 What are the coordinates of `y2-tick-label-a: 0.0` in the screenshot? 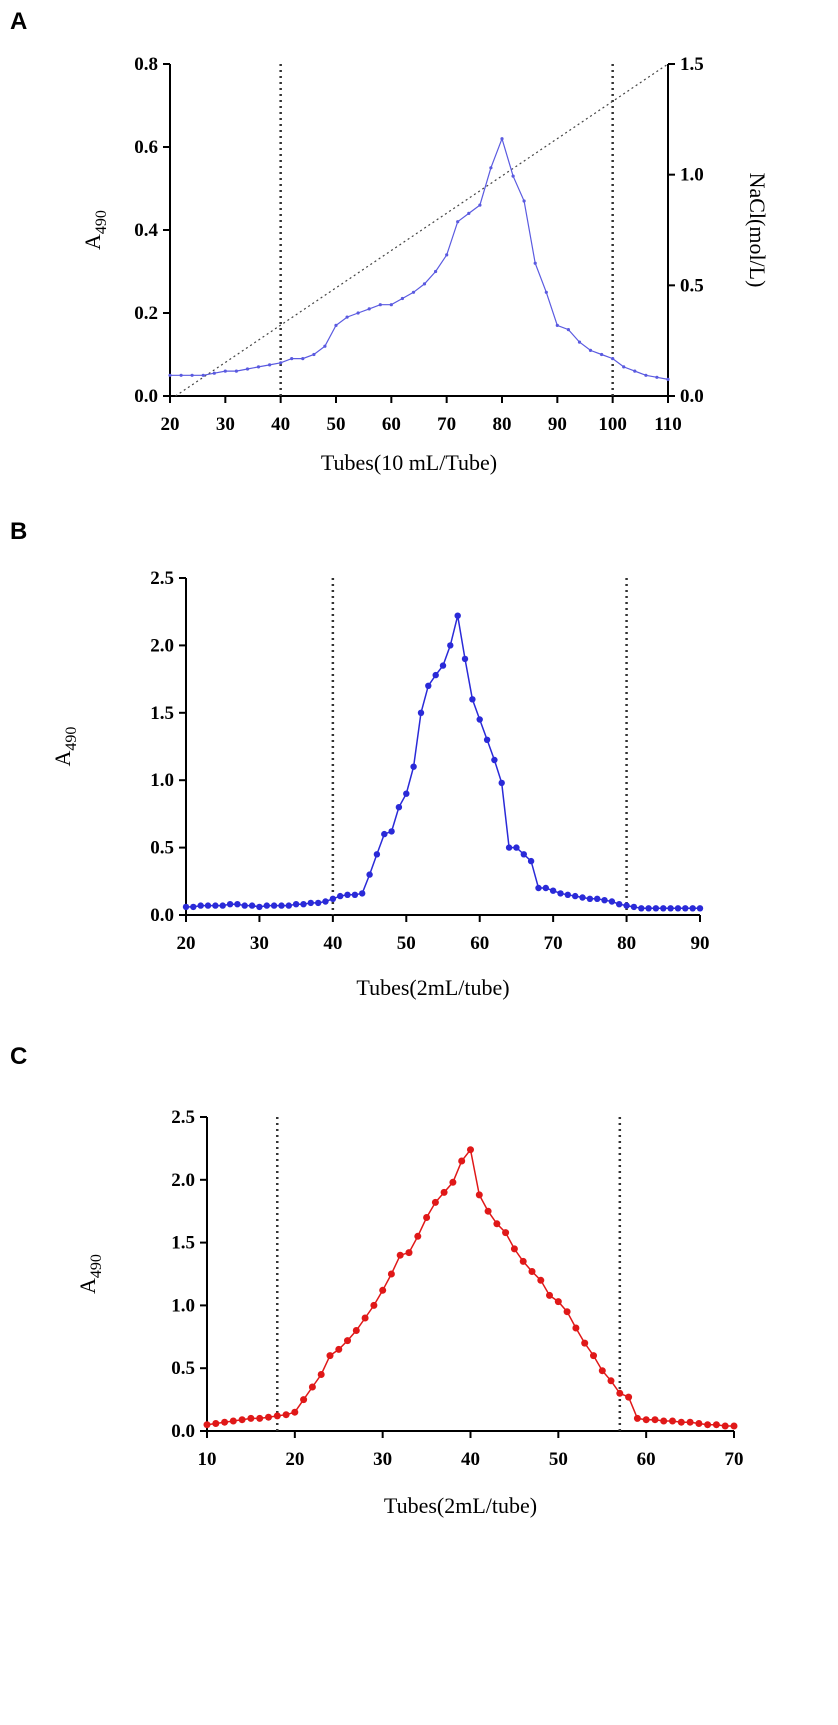 It's located at (692, 396).